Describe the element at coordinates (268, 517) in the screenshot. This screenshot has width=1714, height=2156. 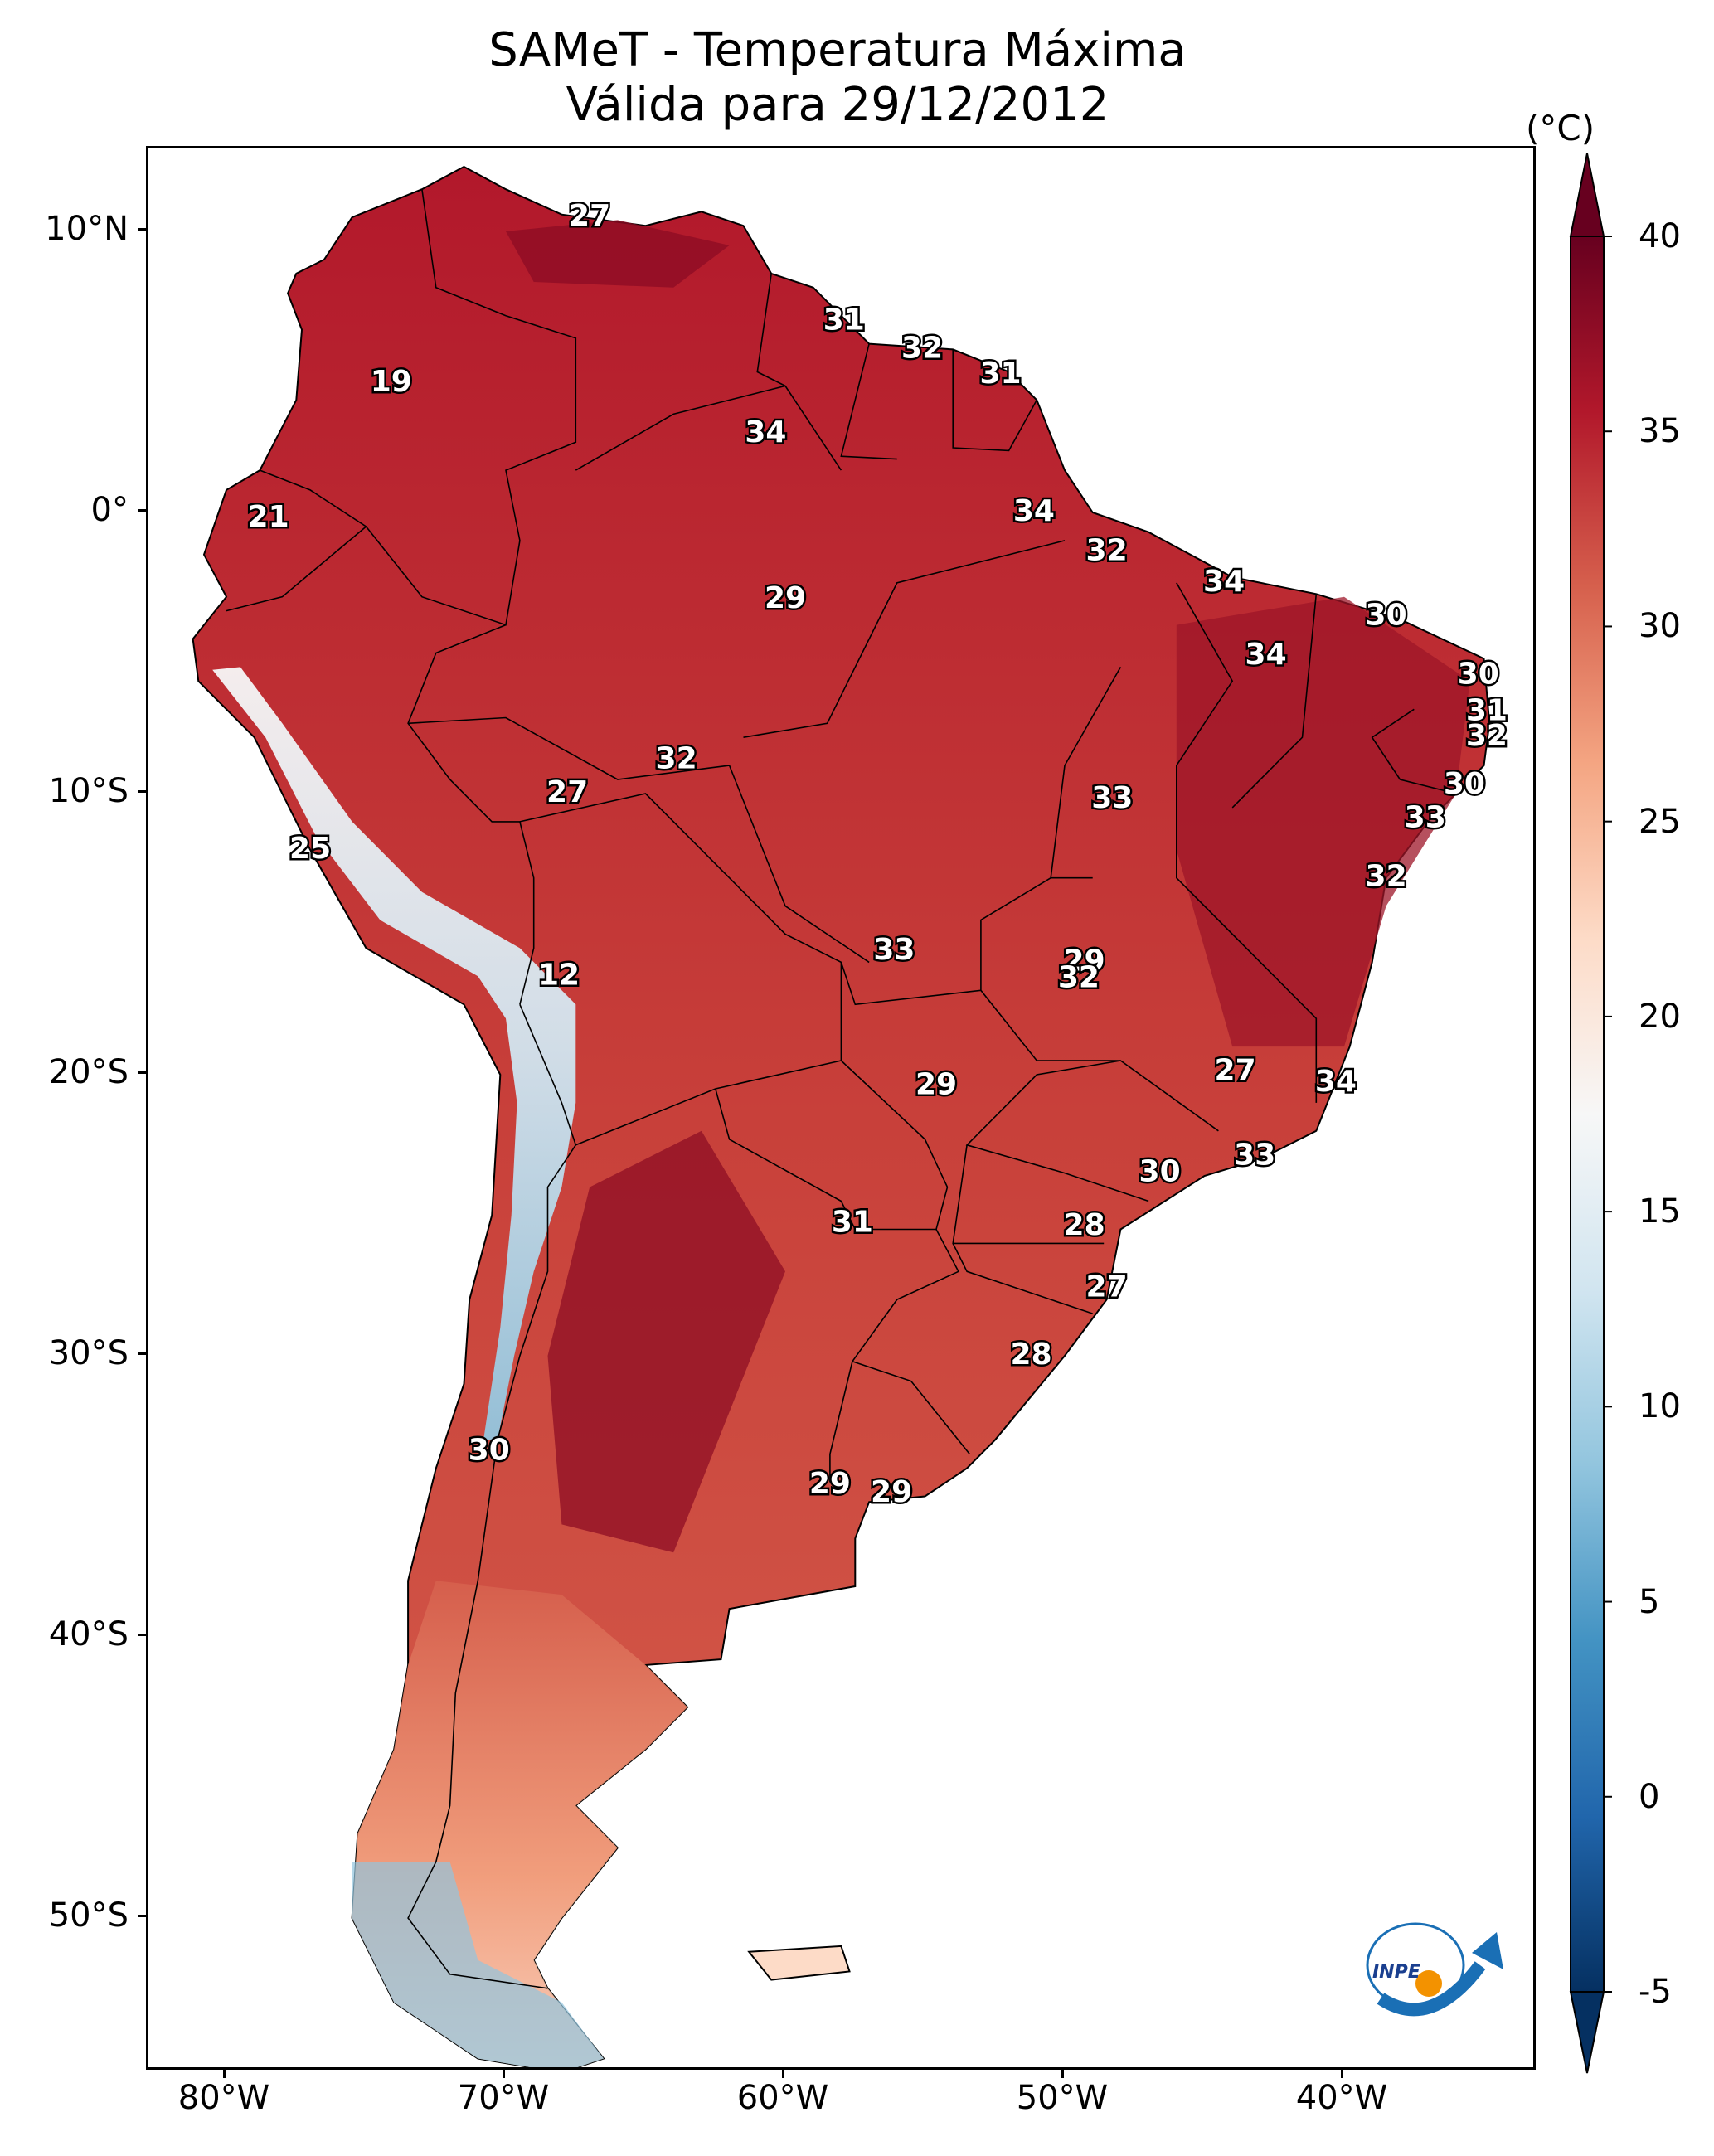
I see `city-value-label: 21` at that location.